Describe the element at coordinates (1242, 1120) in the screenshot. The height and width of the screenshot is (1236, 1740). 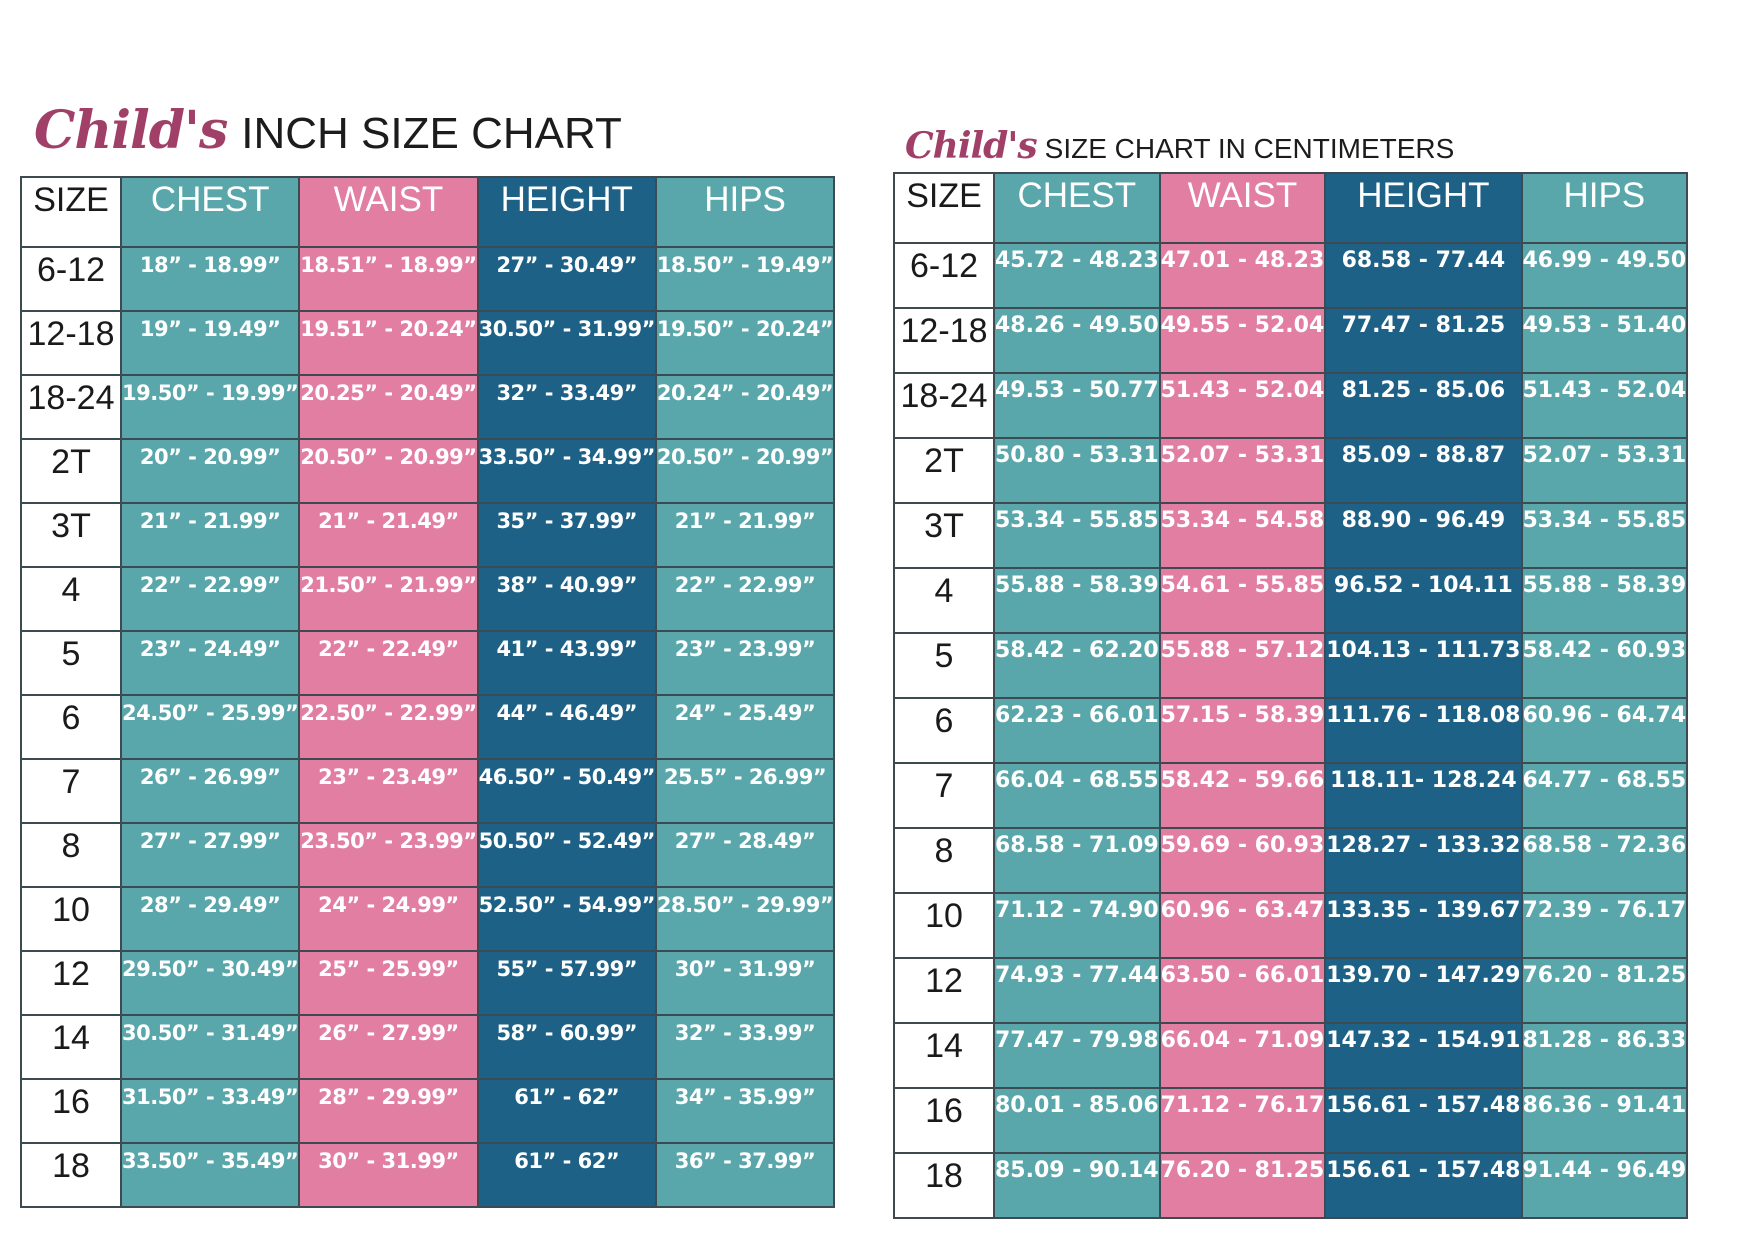
I see `cm-cell-waist: 71.12 - 76.17` at that location.